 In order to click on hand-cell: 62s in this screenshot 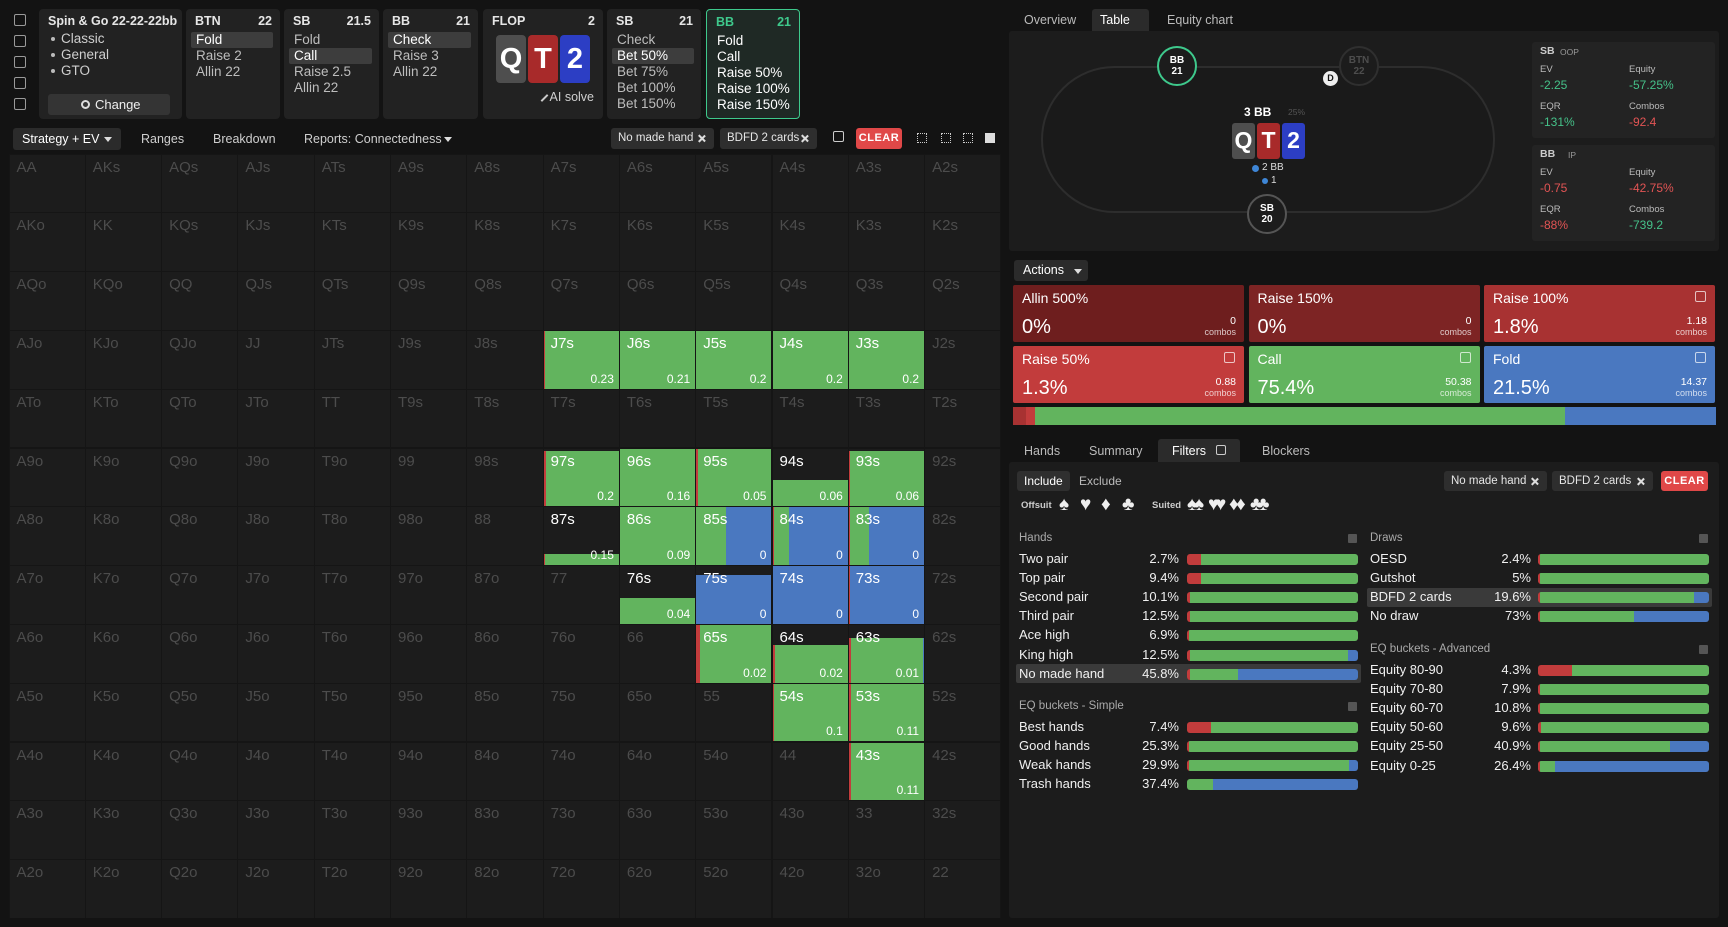, I will do `click(963, 653)`.